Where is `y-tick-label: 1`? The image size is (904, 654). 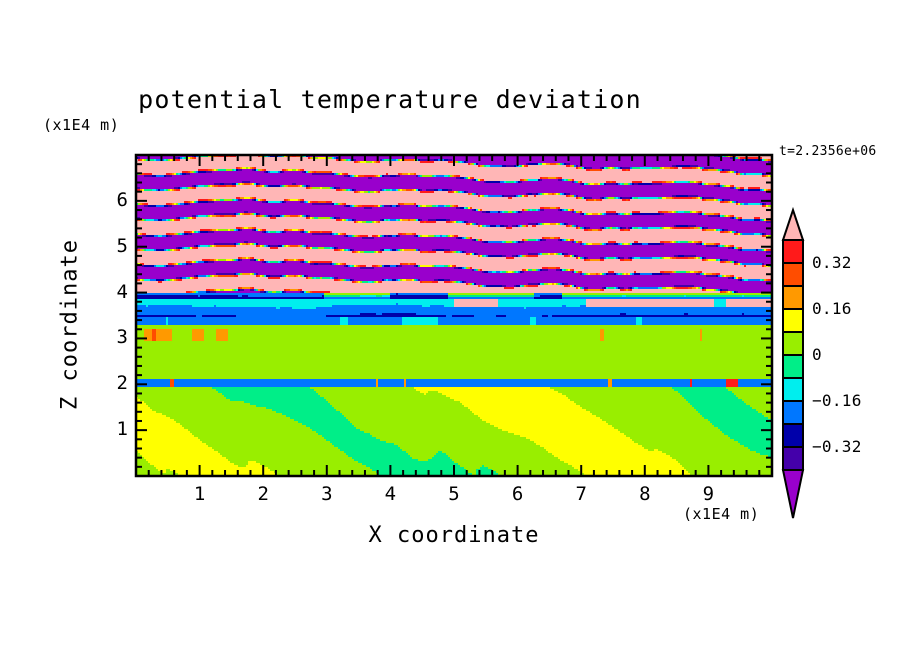 y-tick-label: 1 is located at coordinates (122, 429).